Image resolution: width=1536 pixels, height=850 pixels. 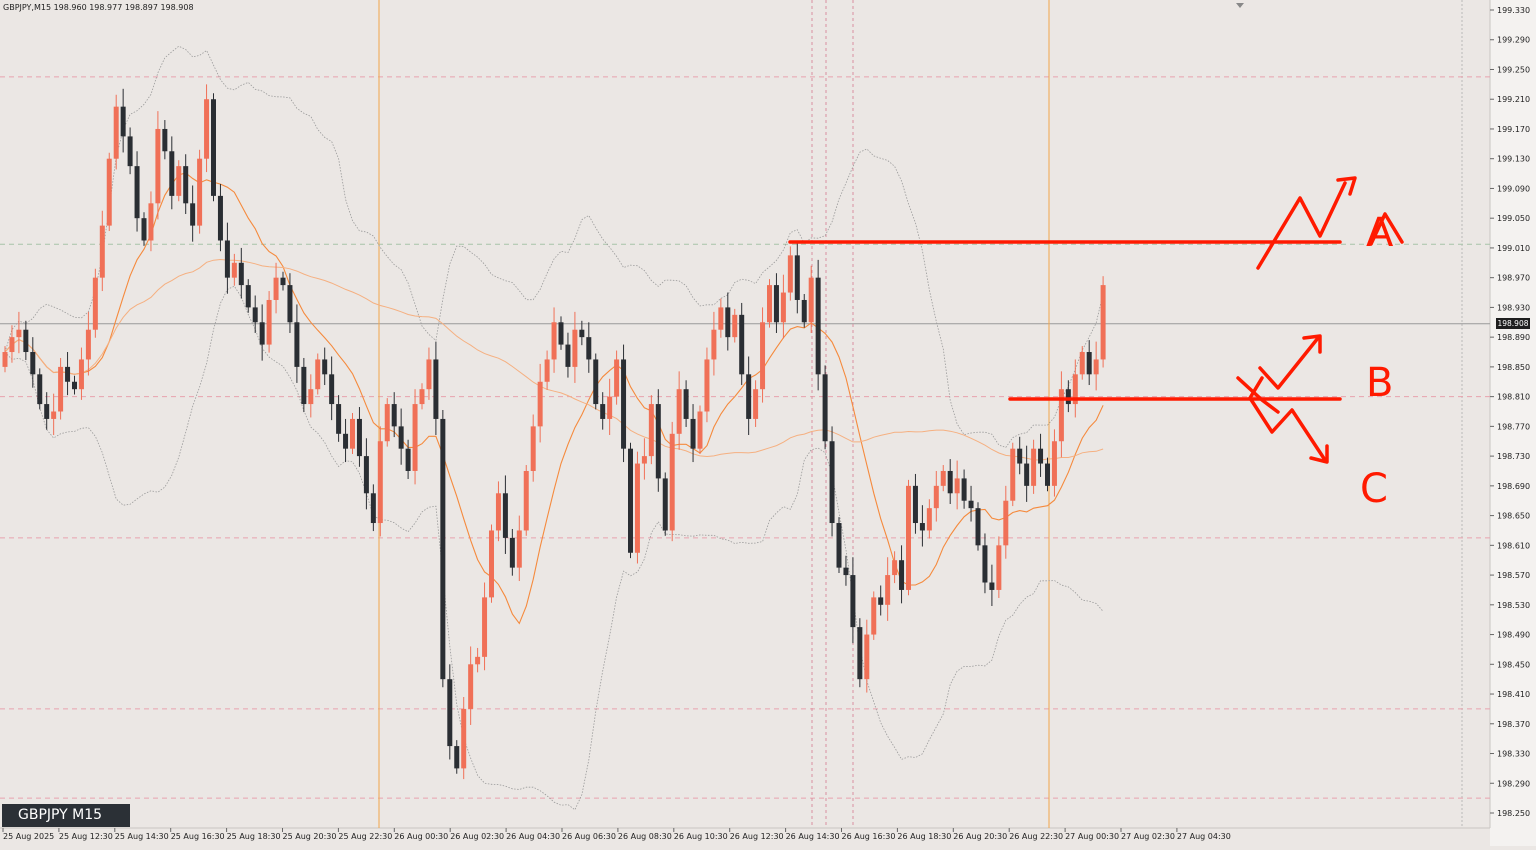 I want to click on scroll-indicator-icon, so click(x=1240, y=5).